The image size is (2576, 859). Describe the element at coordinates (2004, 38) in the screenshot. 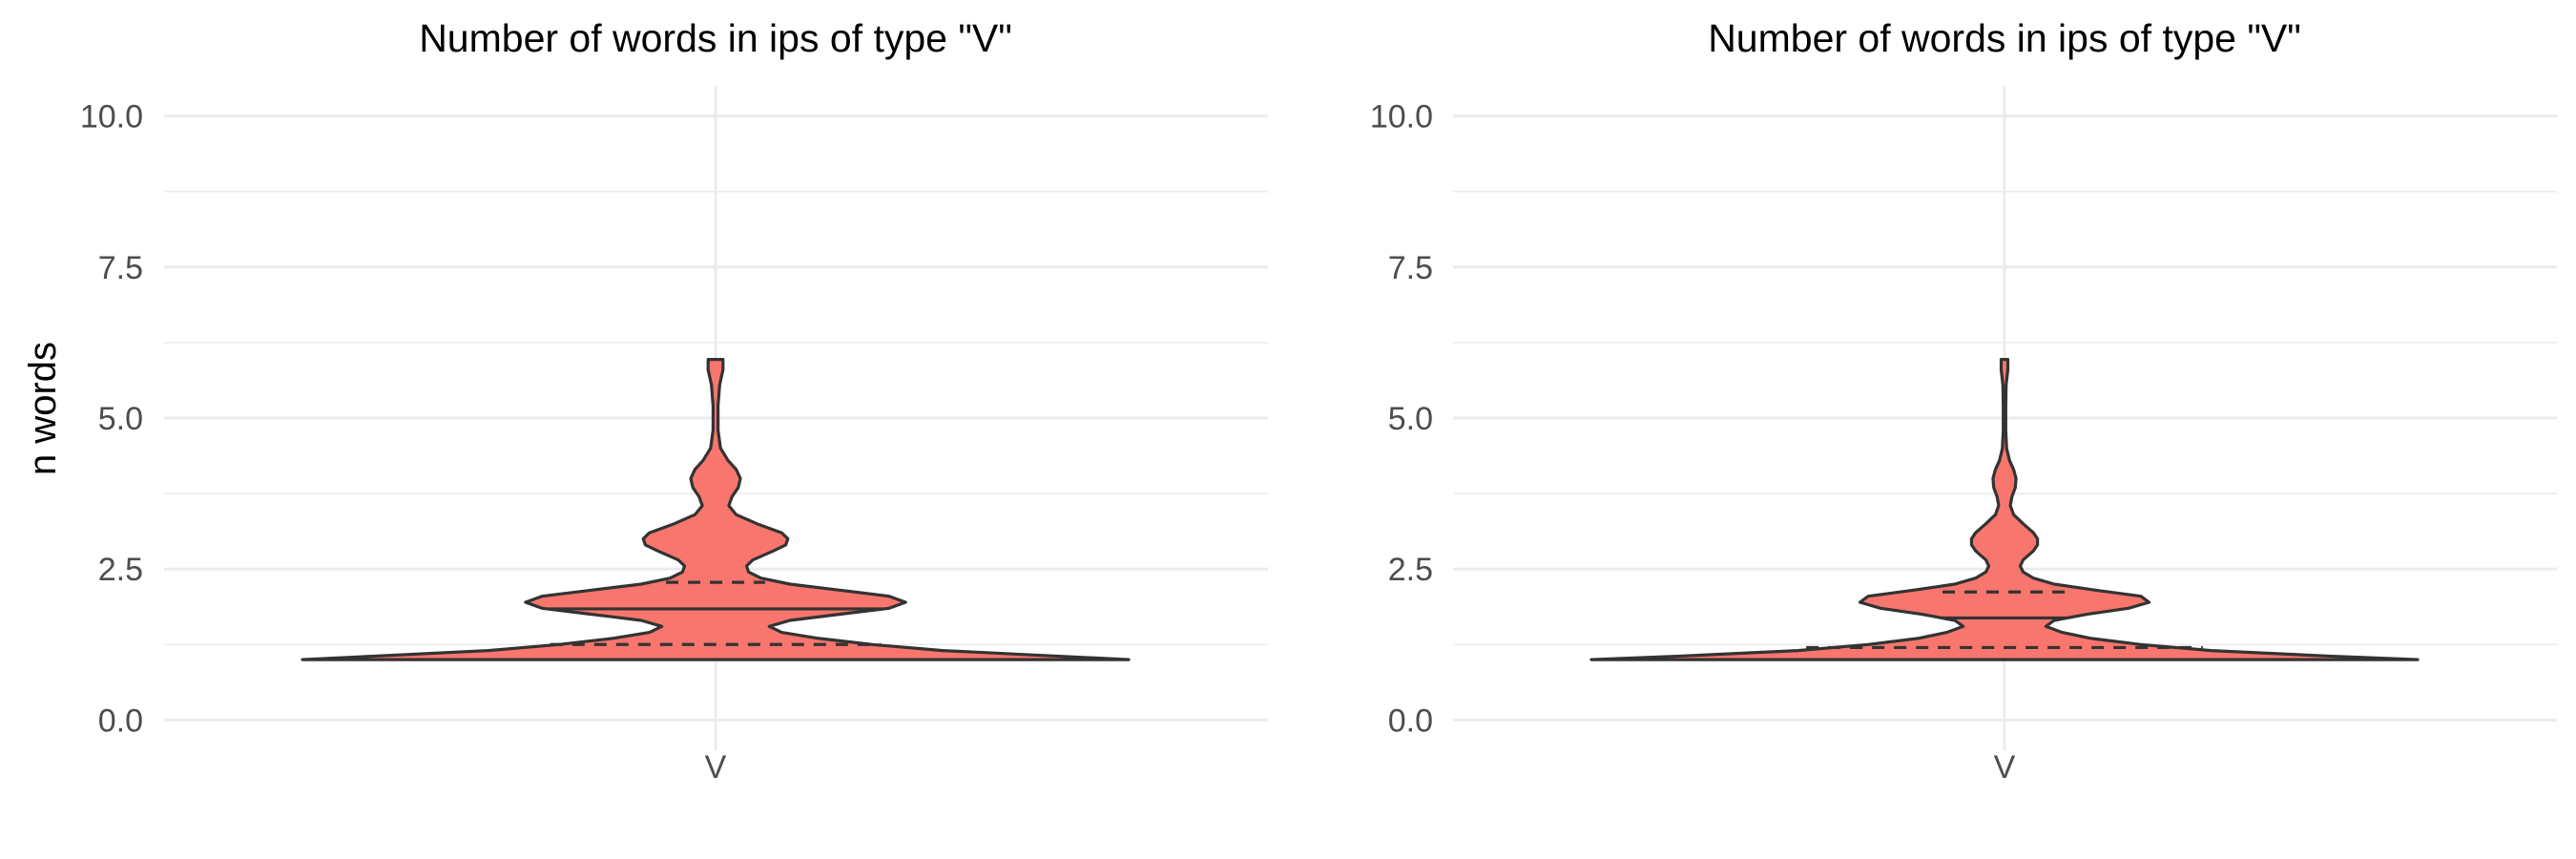

I see `panel-right-title: Number of words in ips of type "V"` at that location.